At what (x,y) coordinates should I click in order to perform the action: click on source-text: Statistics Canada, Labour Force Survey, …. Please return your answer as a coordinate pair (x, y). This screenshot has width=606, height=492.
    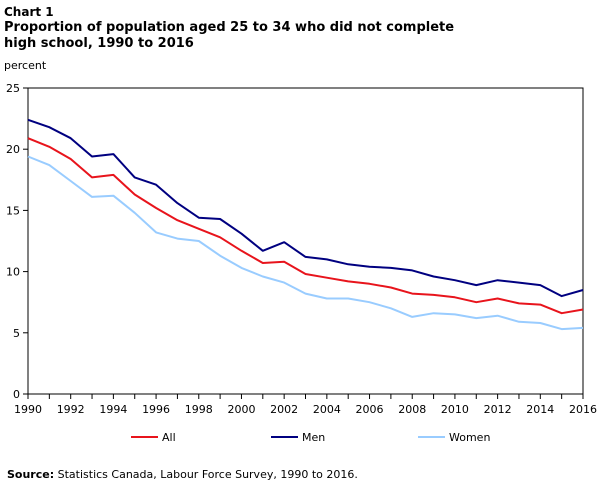
    Looking at the image, I should click on (206, 474).